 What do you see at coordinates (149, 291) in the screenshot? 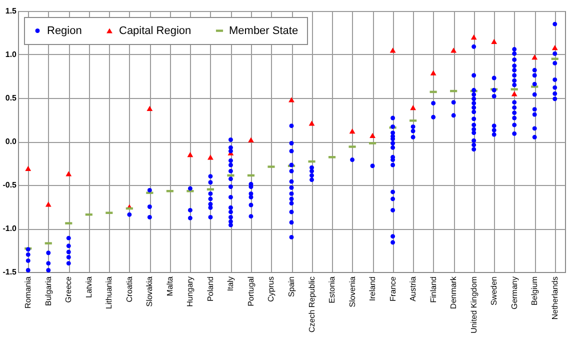
I see `x-tick-label: Slovakia` at bounding box center [149, 291].